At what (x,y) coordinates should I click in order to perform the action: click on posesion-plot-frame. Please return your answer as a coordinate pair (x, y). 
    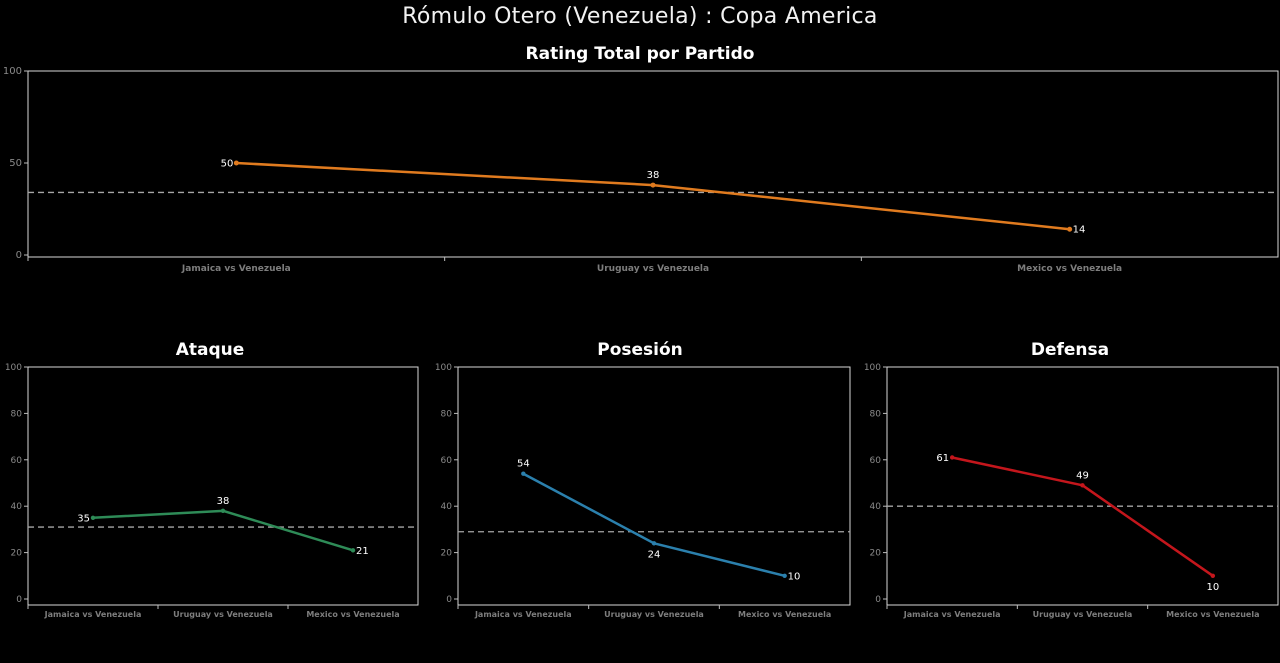
    Looking at the image, I should click on (654, 486).